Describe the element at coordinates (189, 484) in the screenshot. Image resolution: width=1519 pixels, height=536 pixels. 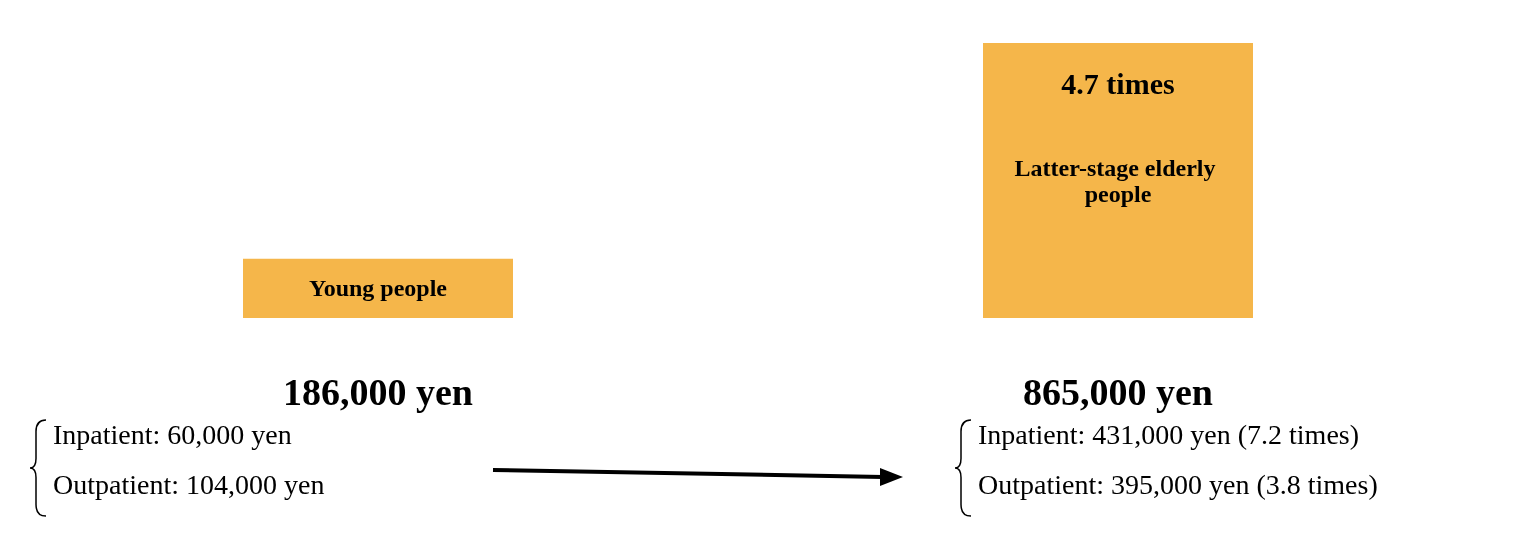
I see `text: Outpatient: 104,000 yen` at that location.